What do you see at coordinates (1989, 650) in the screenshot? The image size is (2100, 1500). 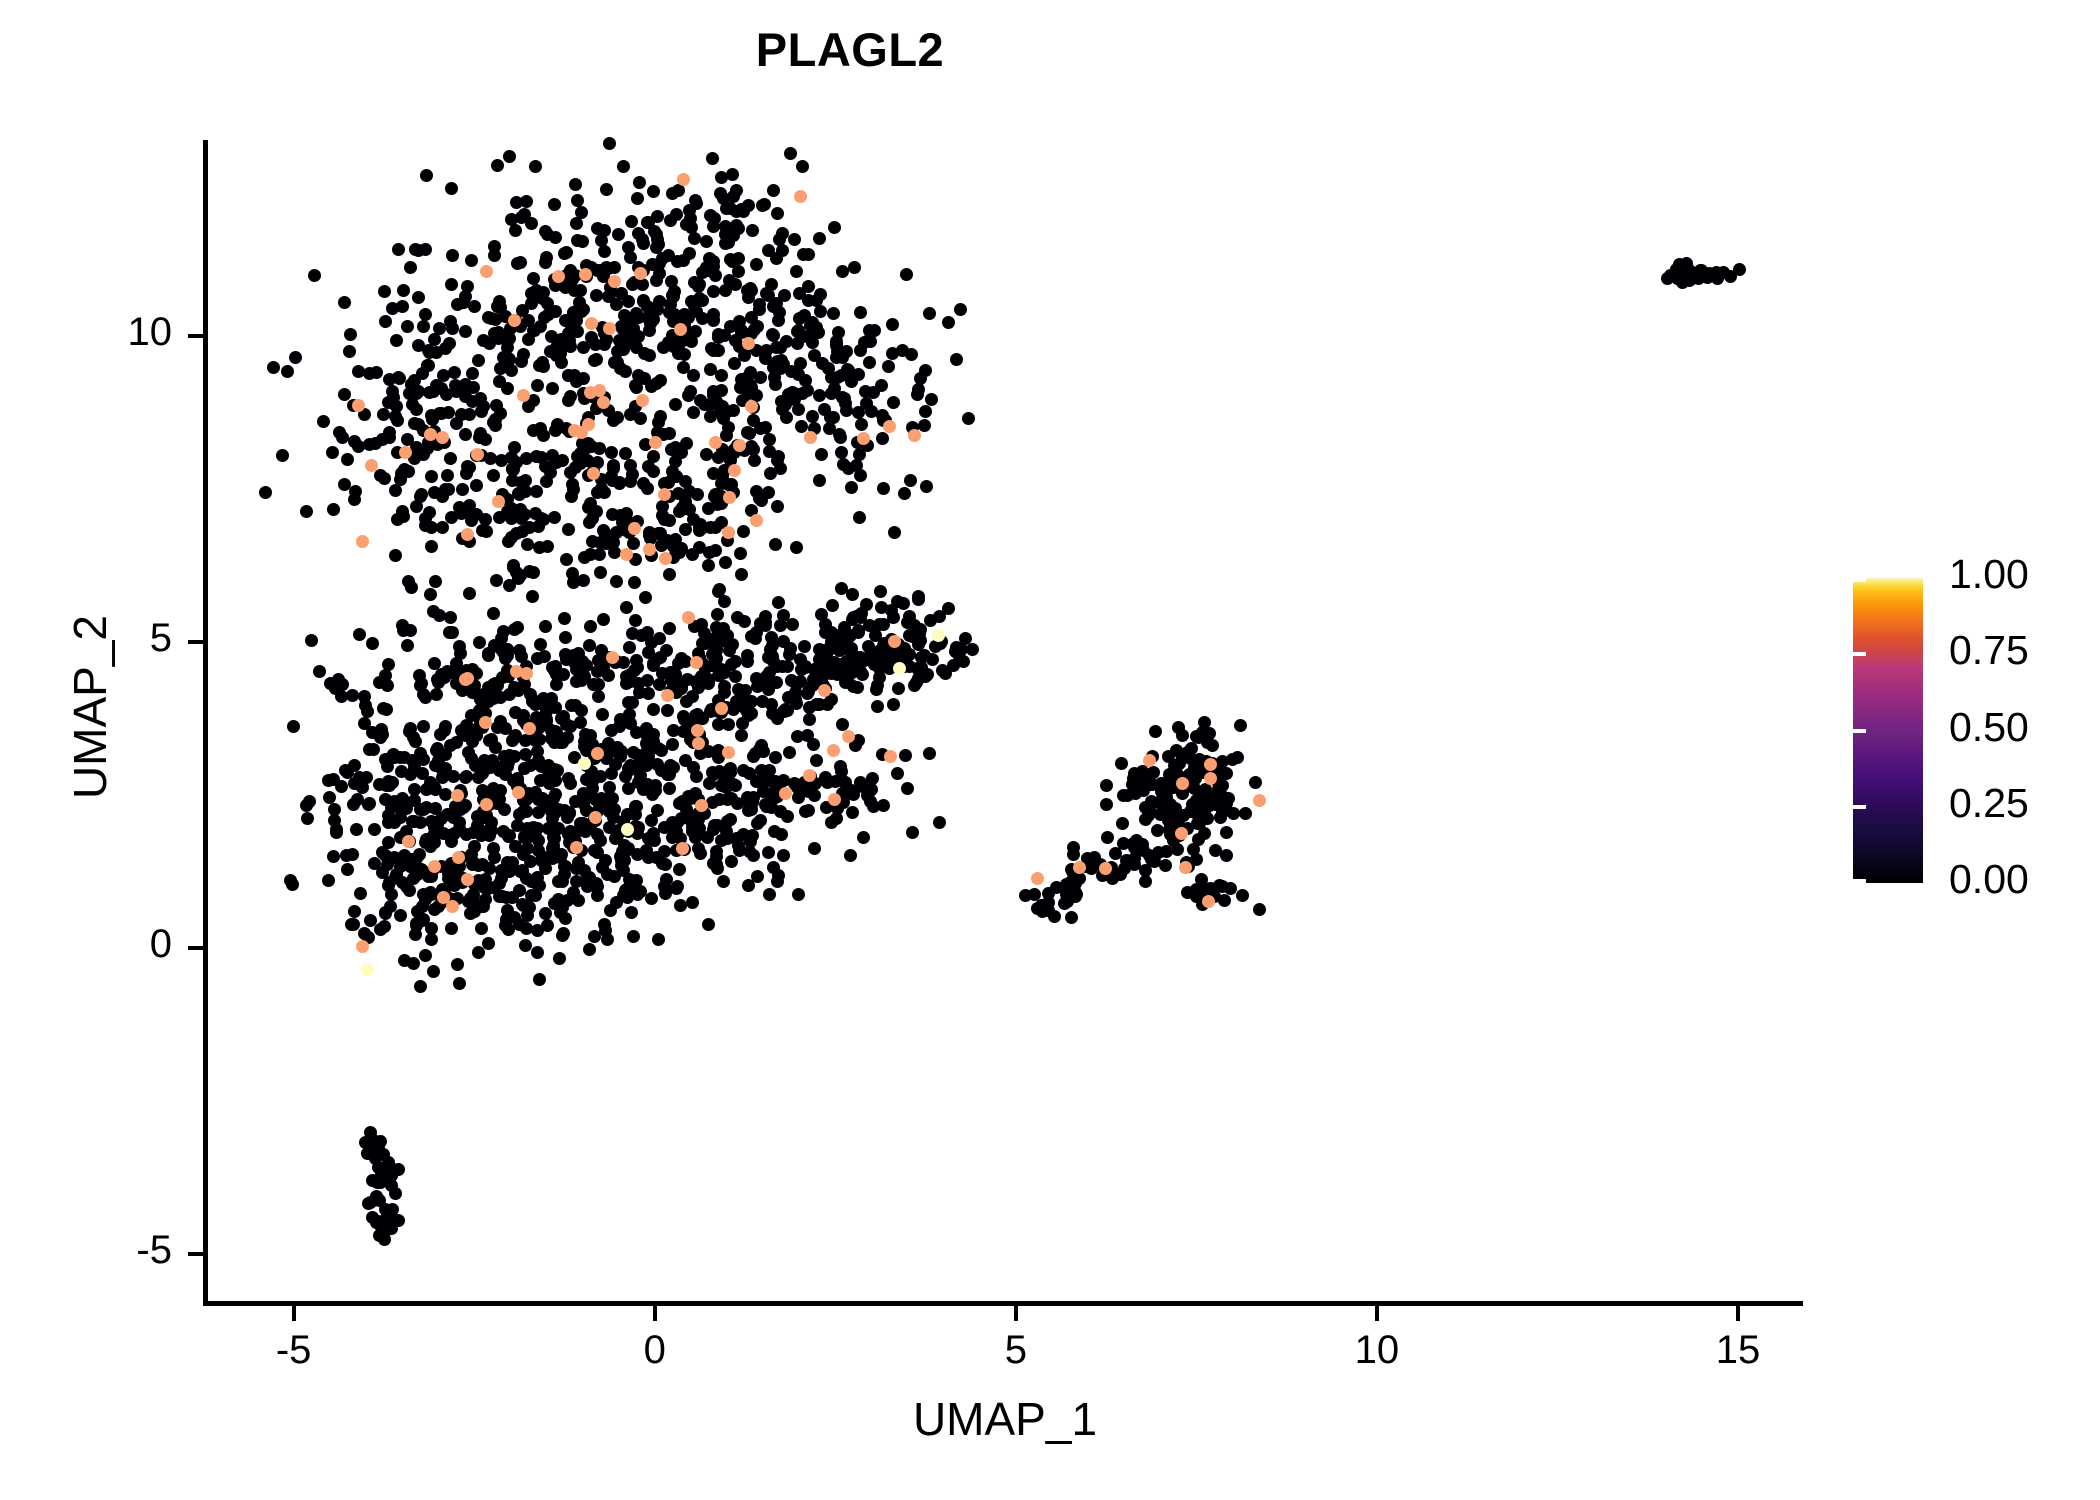 I see `colorbar-tick-label: 0.75` at bounding box center [1989, 650].